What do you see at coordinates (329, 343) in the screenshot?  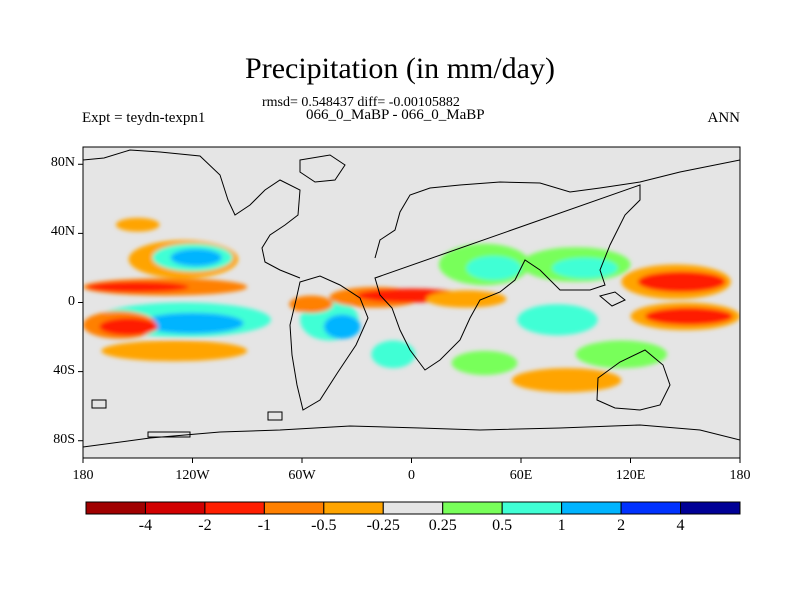 I see `coastline-south-america` at bounding box center [329, 343].